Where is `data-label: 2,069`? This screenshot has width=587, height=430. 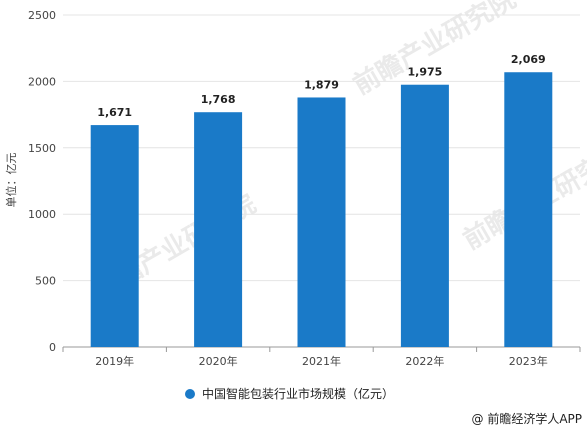
data-label: 2,069 is located at coordinates (528, 59).